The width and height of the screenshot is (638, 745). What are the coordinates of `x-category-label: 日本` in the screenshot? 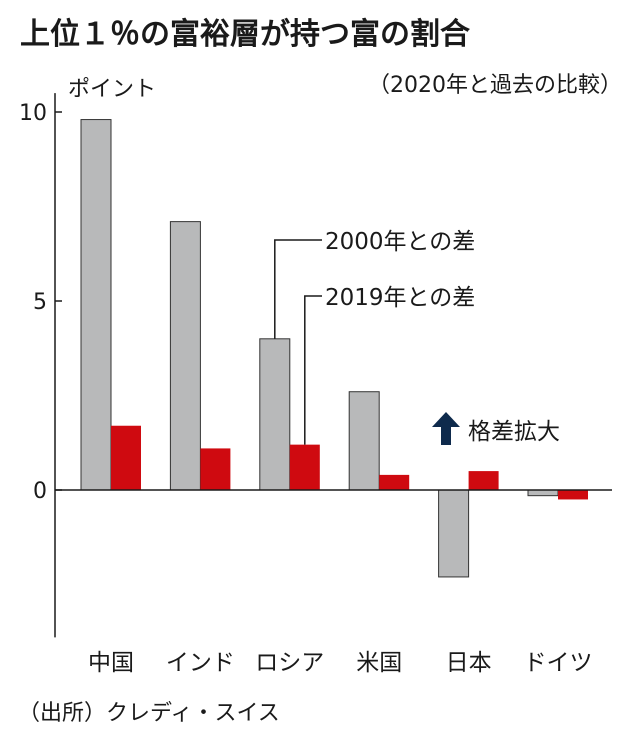 It's located at (469, 663).